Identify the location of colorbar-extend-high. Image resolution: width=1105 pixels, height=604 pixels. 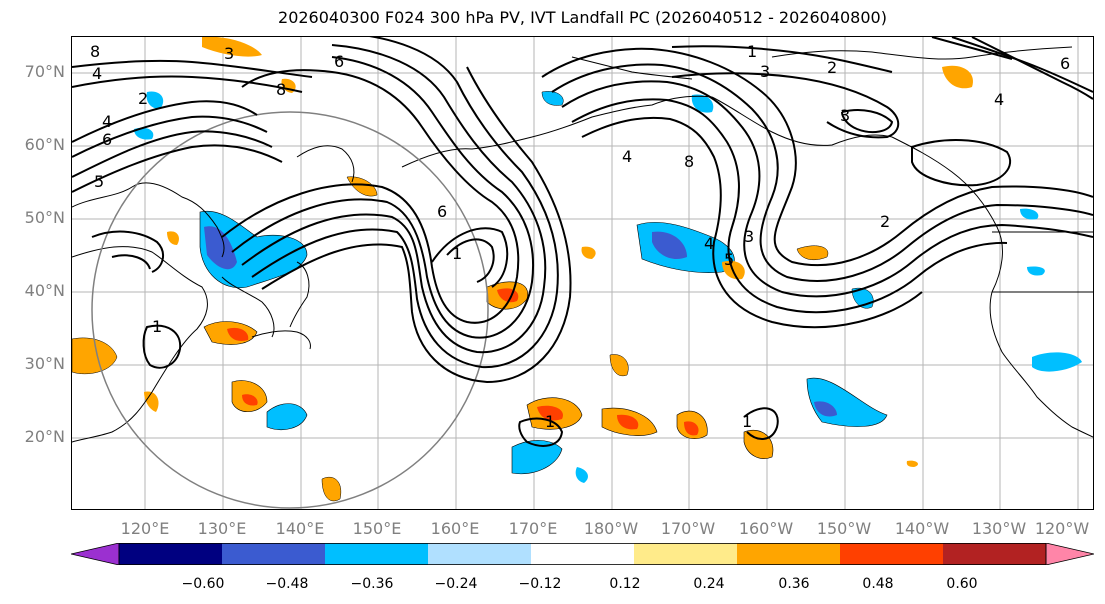
(1069, 554).